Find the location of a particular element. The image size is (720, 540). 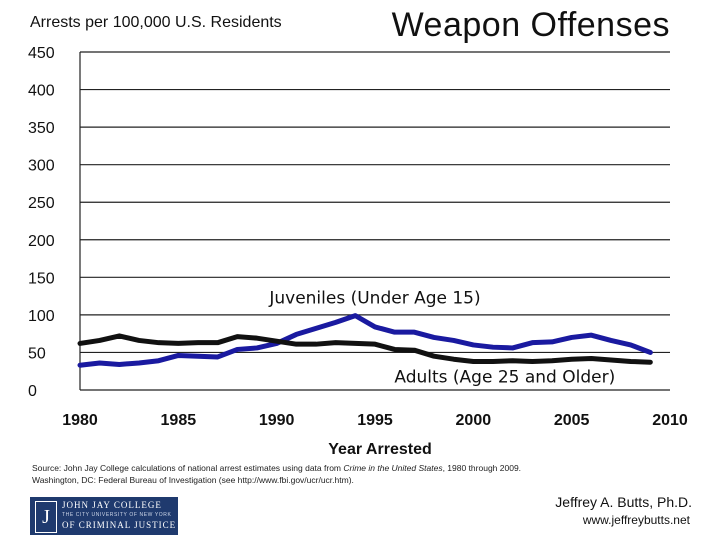

y-tick-label: 400 is located at coordinates (41, 91).